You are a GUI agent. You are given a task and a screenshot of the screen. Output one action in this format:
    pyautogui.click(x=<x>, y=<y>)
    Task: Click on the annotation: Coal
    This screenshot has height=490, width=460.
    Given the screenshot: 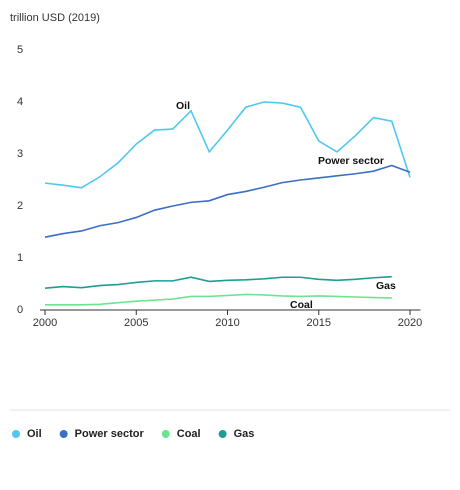 What is the action you would take?
    pyautogui.click(x=301, y=305)
    